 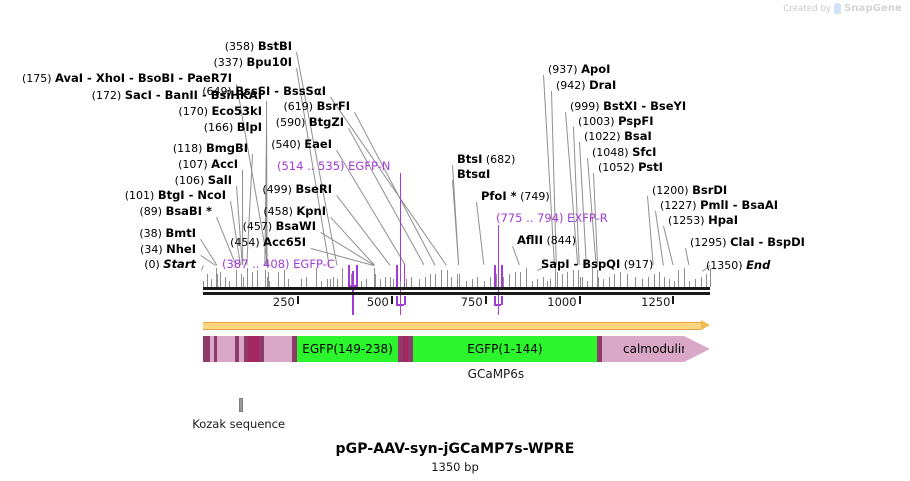 I want to click on enzyme-label-bpu10i: (337) Bpu10I, so click(x=146, y=62).